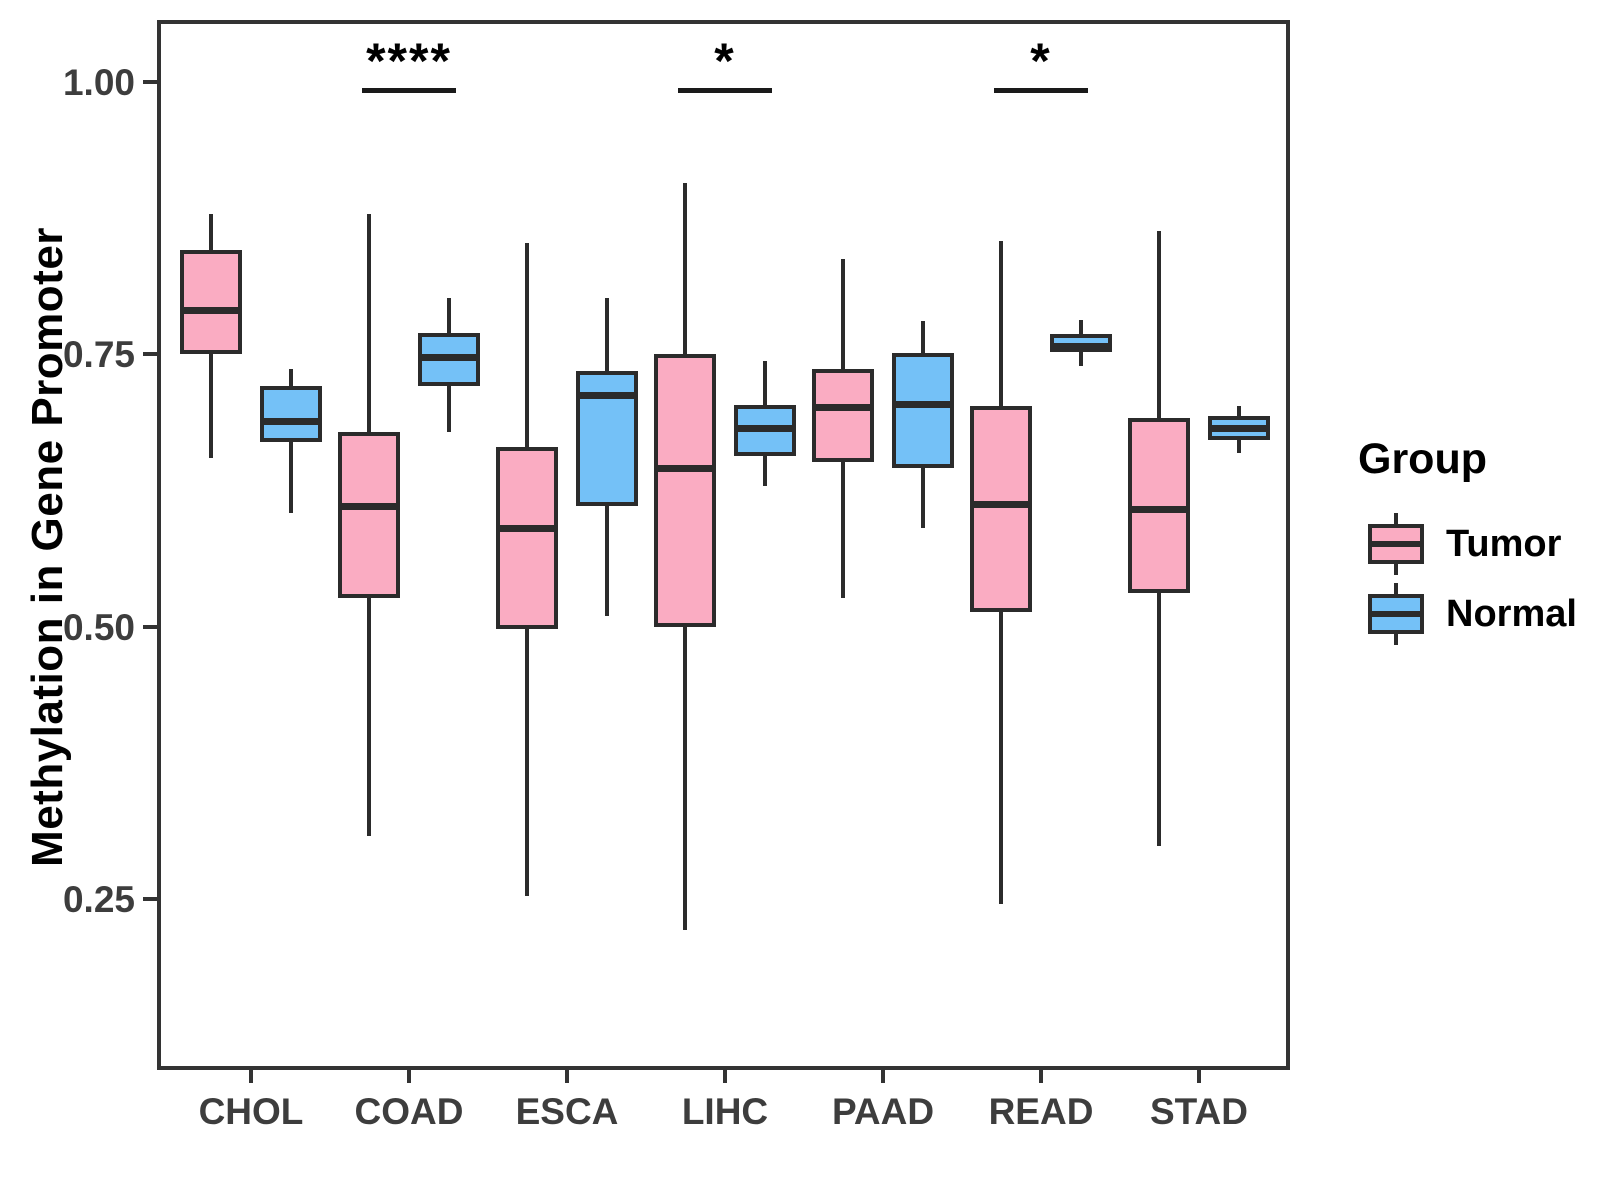 This screenshot has height=1200, width=1600. What do you see at coordinates (685, 490) in the screenshot?
I see `box-tumor-lihc` at bounding box center [685, 490].